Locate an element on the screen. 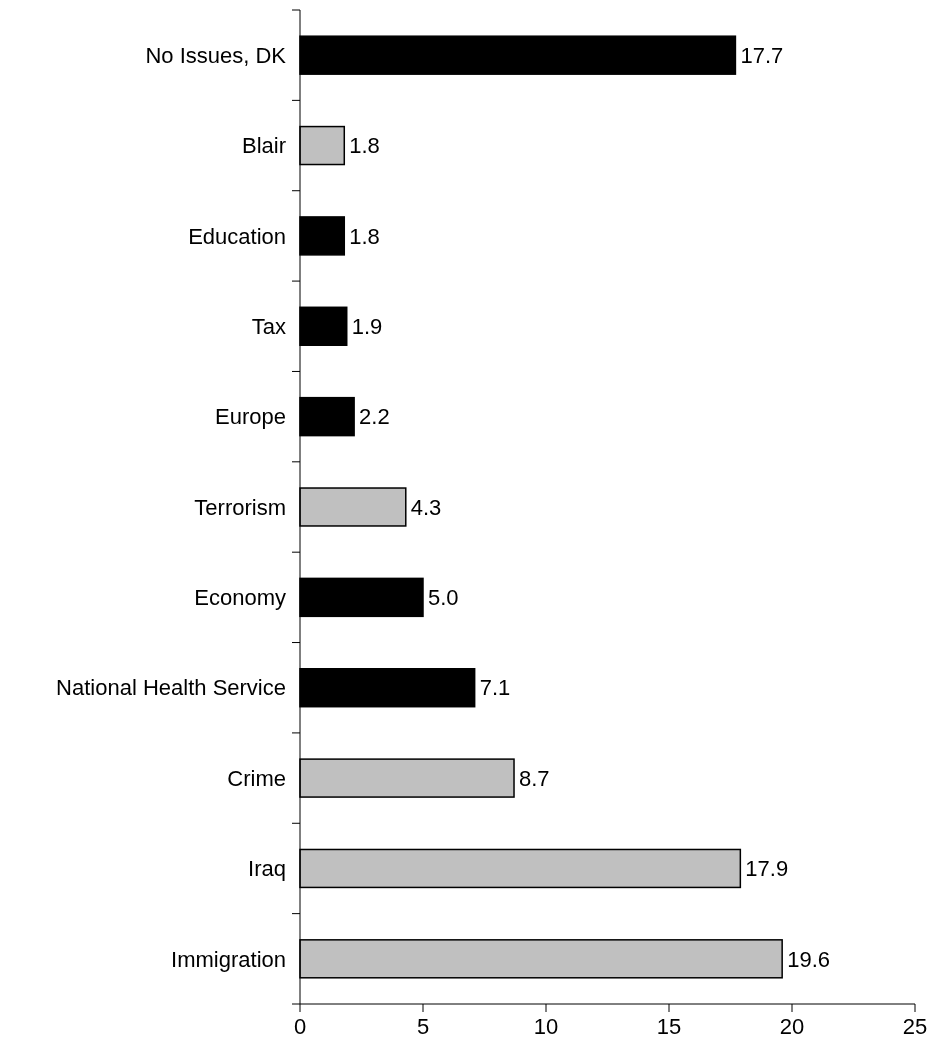 The height and width of the screenshot is (1046, 934). y-tick-label: Terrorism is located at coordinates (240, 507).